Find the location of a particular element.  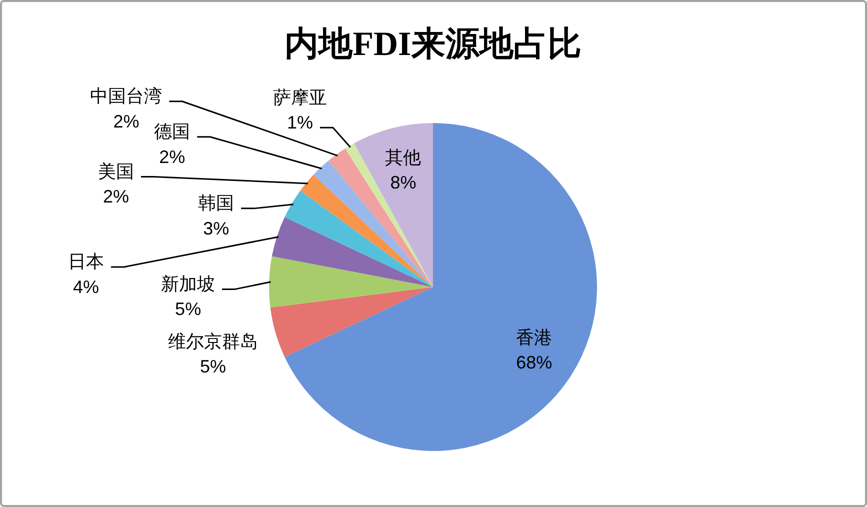

slice-label: 维尔京群岛 is located at coordinates (213, 341).